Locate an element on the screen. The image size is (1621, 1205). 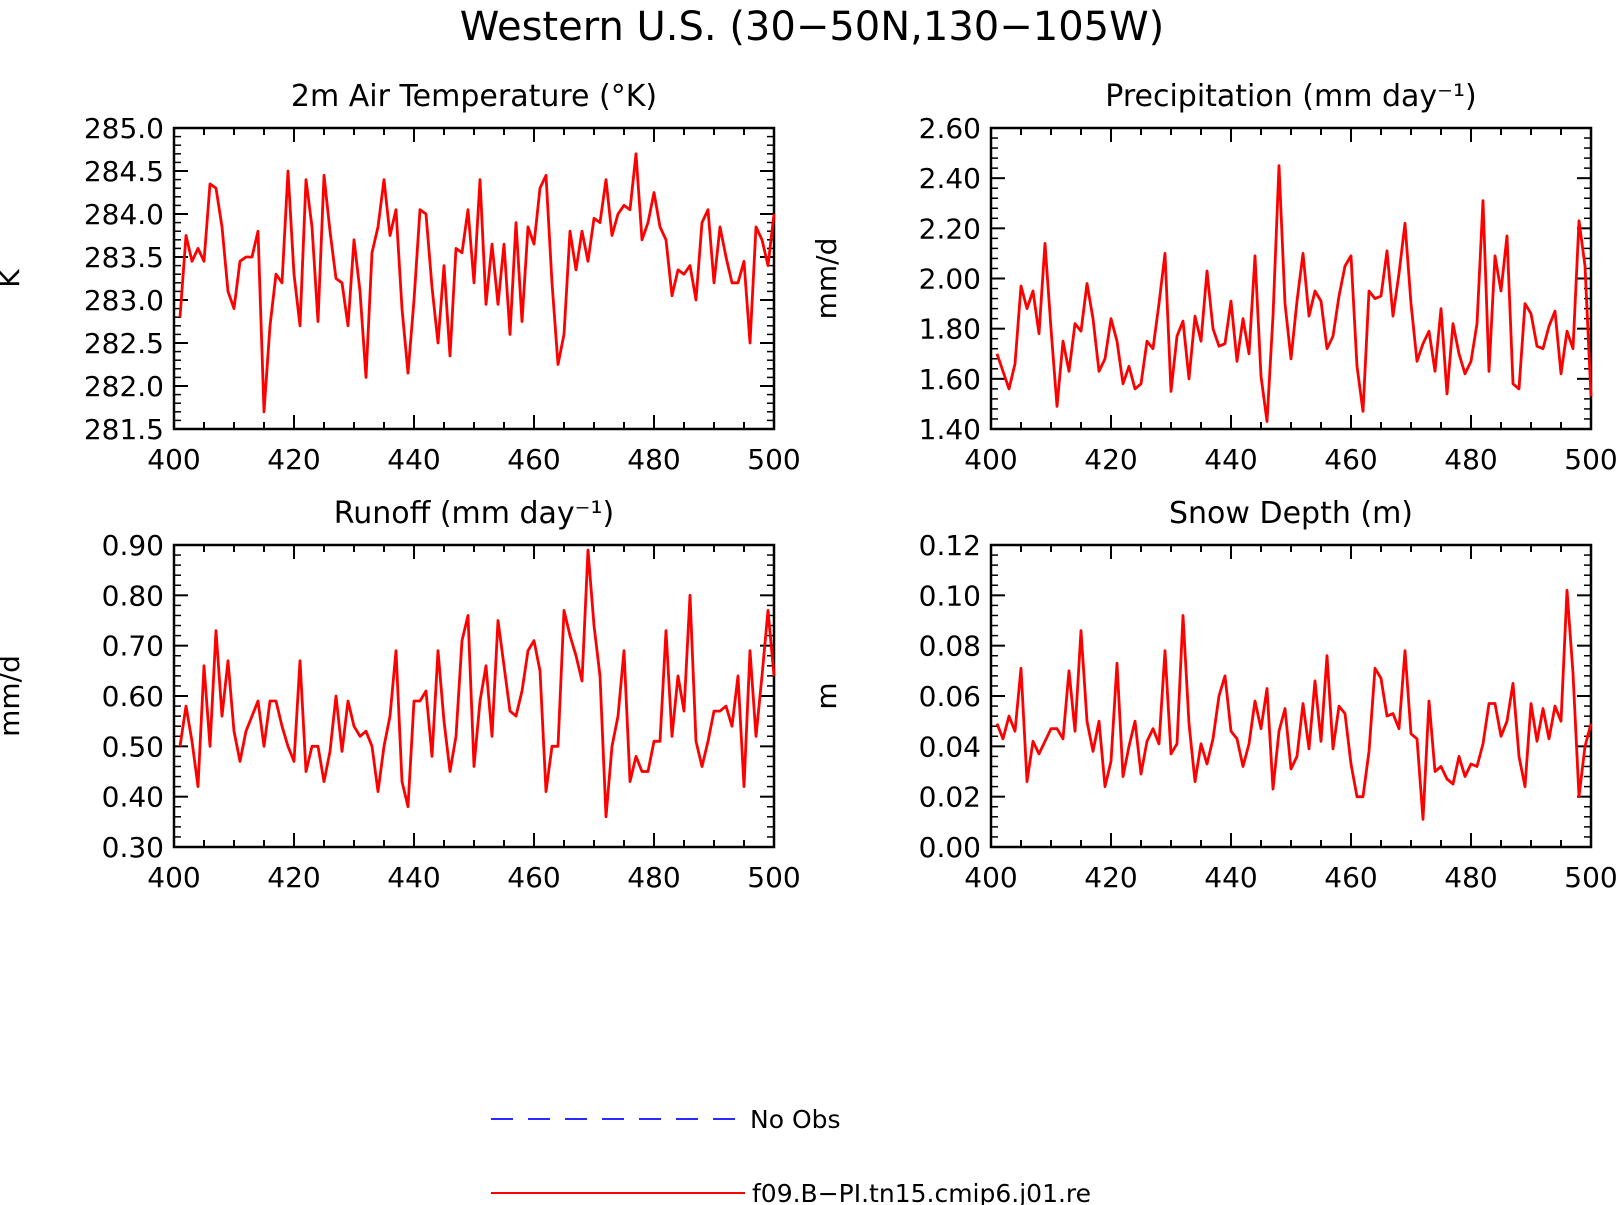
figure-title: Western U.S. (30−50N,130−105W) is located at coordinates (812, 27).